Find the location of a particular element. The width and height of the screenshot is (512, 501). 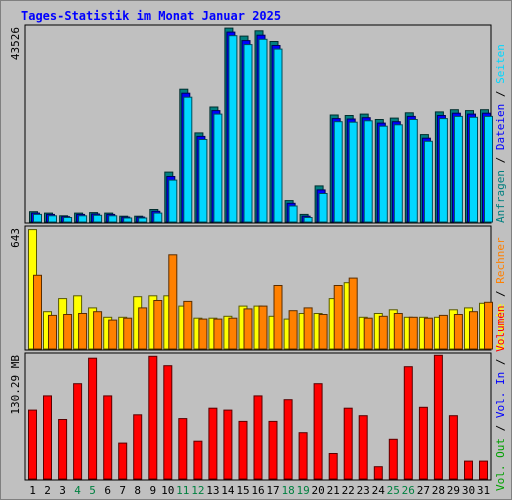

x-tick-label-day-5: 5 is located at coordinates (92, 490).